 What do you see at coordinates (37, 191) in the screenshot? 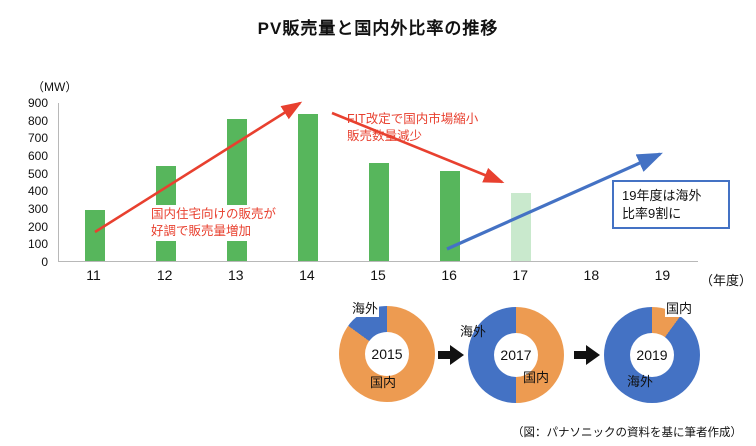
I see `y-tick-400: 400` at bounding box center [37, 191].